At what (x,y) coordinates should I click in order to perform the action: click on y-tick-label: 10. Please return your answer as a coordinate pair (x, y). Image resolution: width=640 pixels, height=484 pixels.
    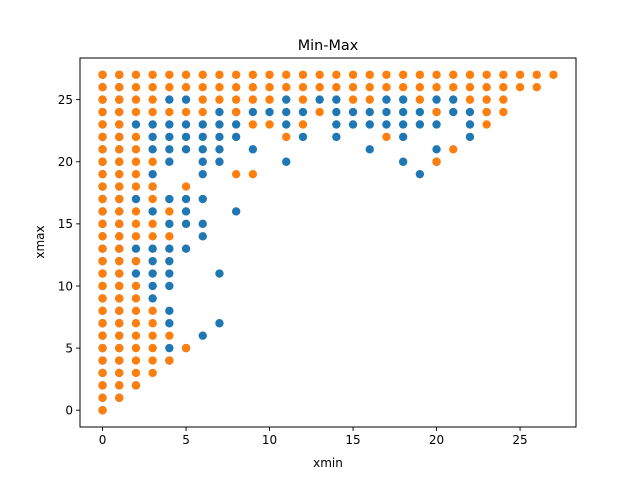
    Looking at the image, I should click on (65, 286).